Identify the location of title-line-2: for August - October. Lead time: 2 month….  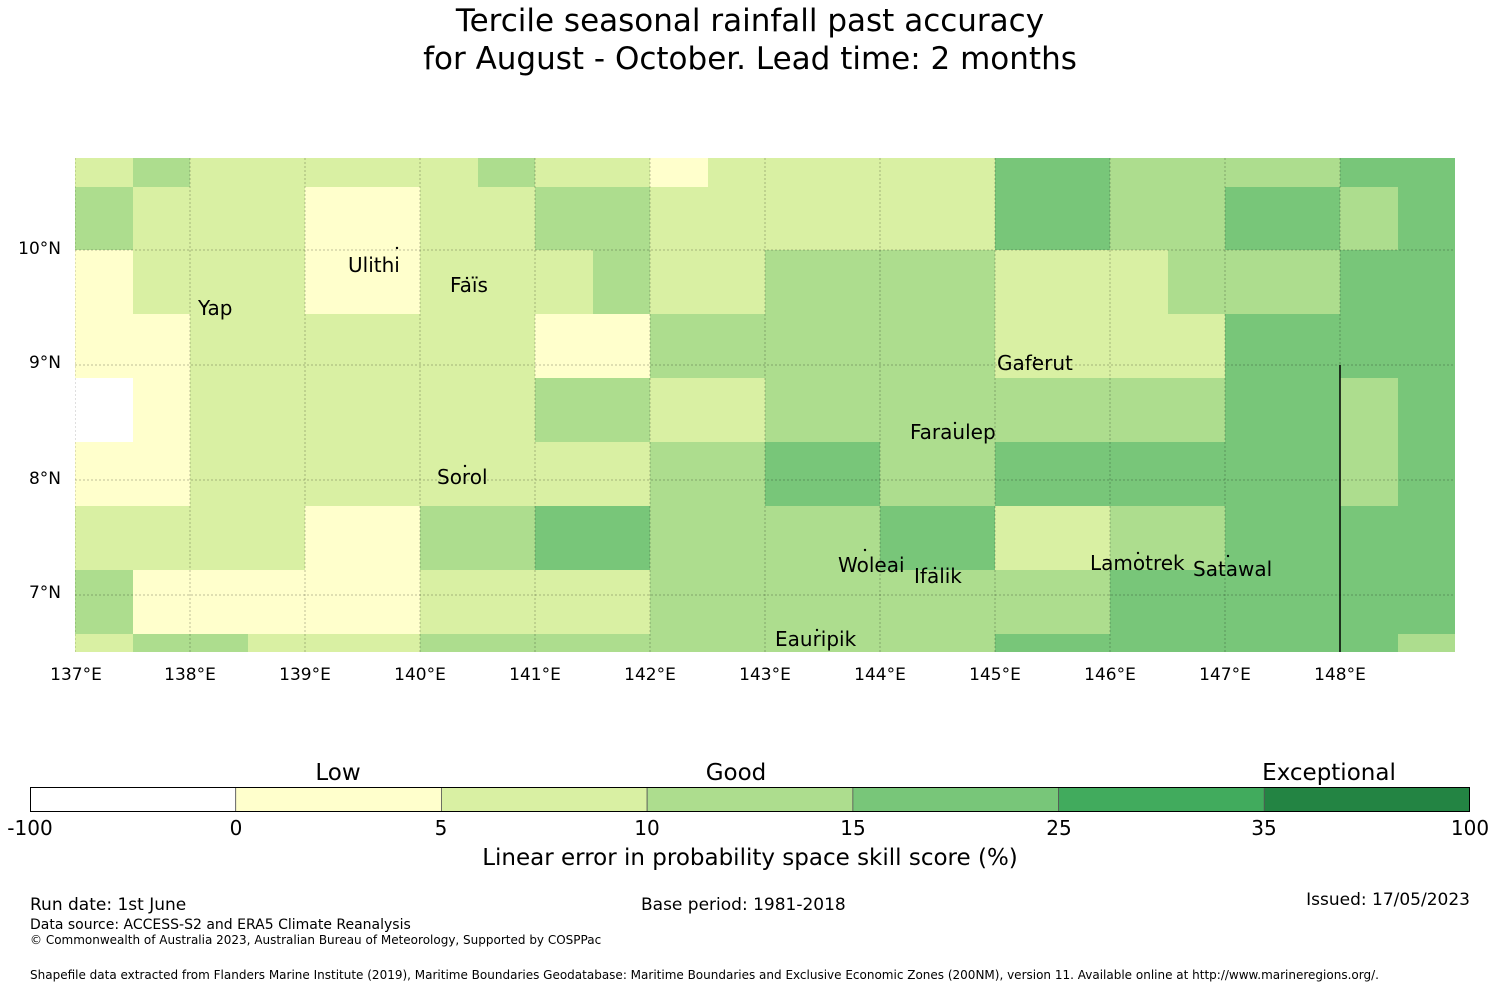
(750, 59).